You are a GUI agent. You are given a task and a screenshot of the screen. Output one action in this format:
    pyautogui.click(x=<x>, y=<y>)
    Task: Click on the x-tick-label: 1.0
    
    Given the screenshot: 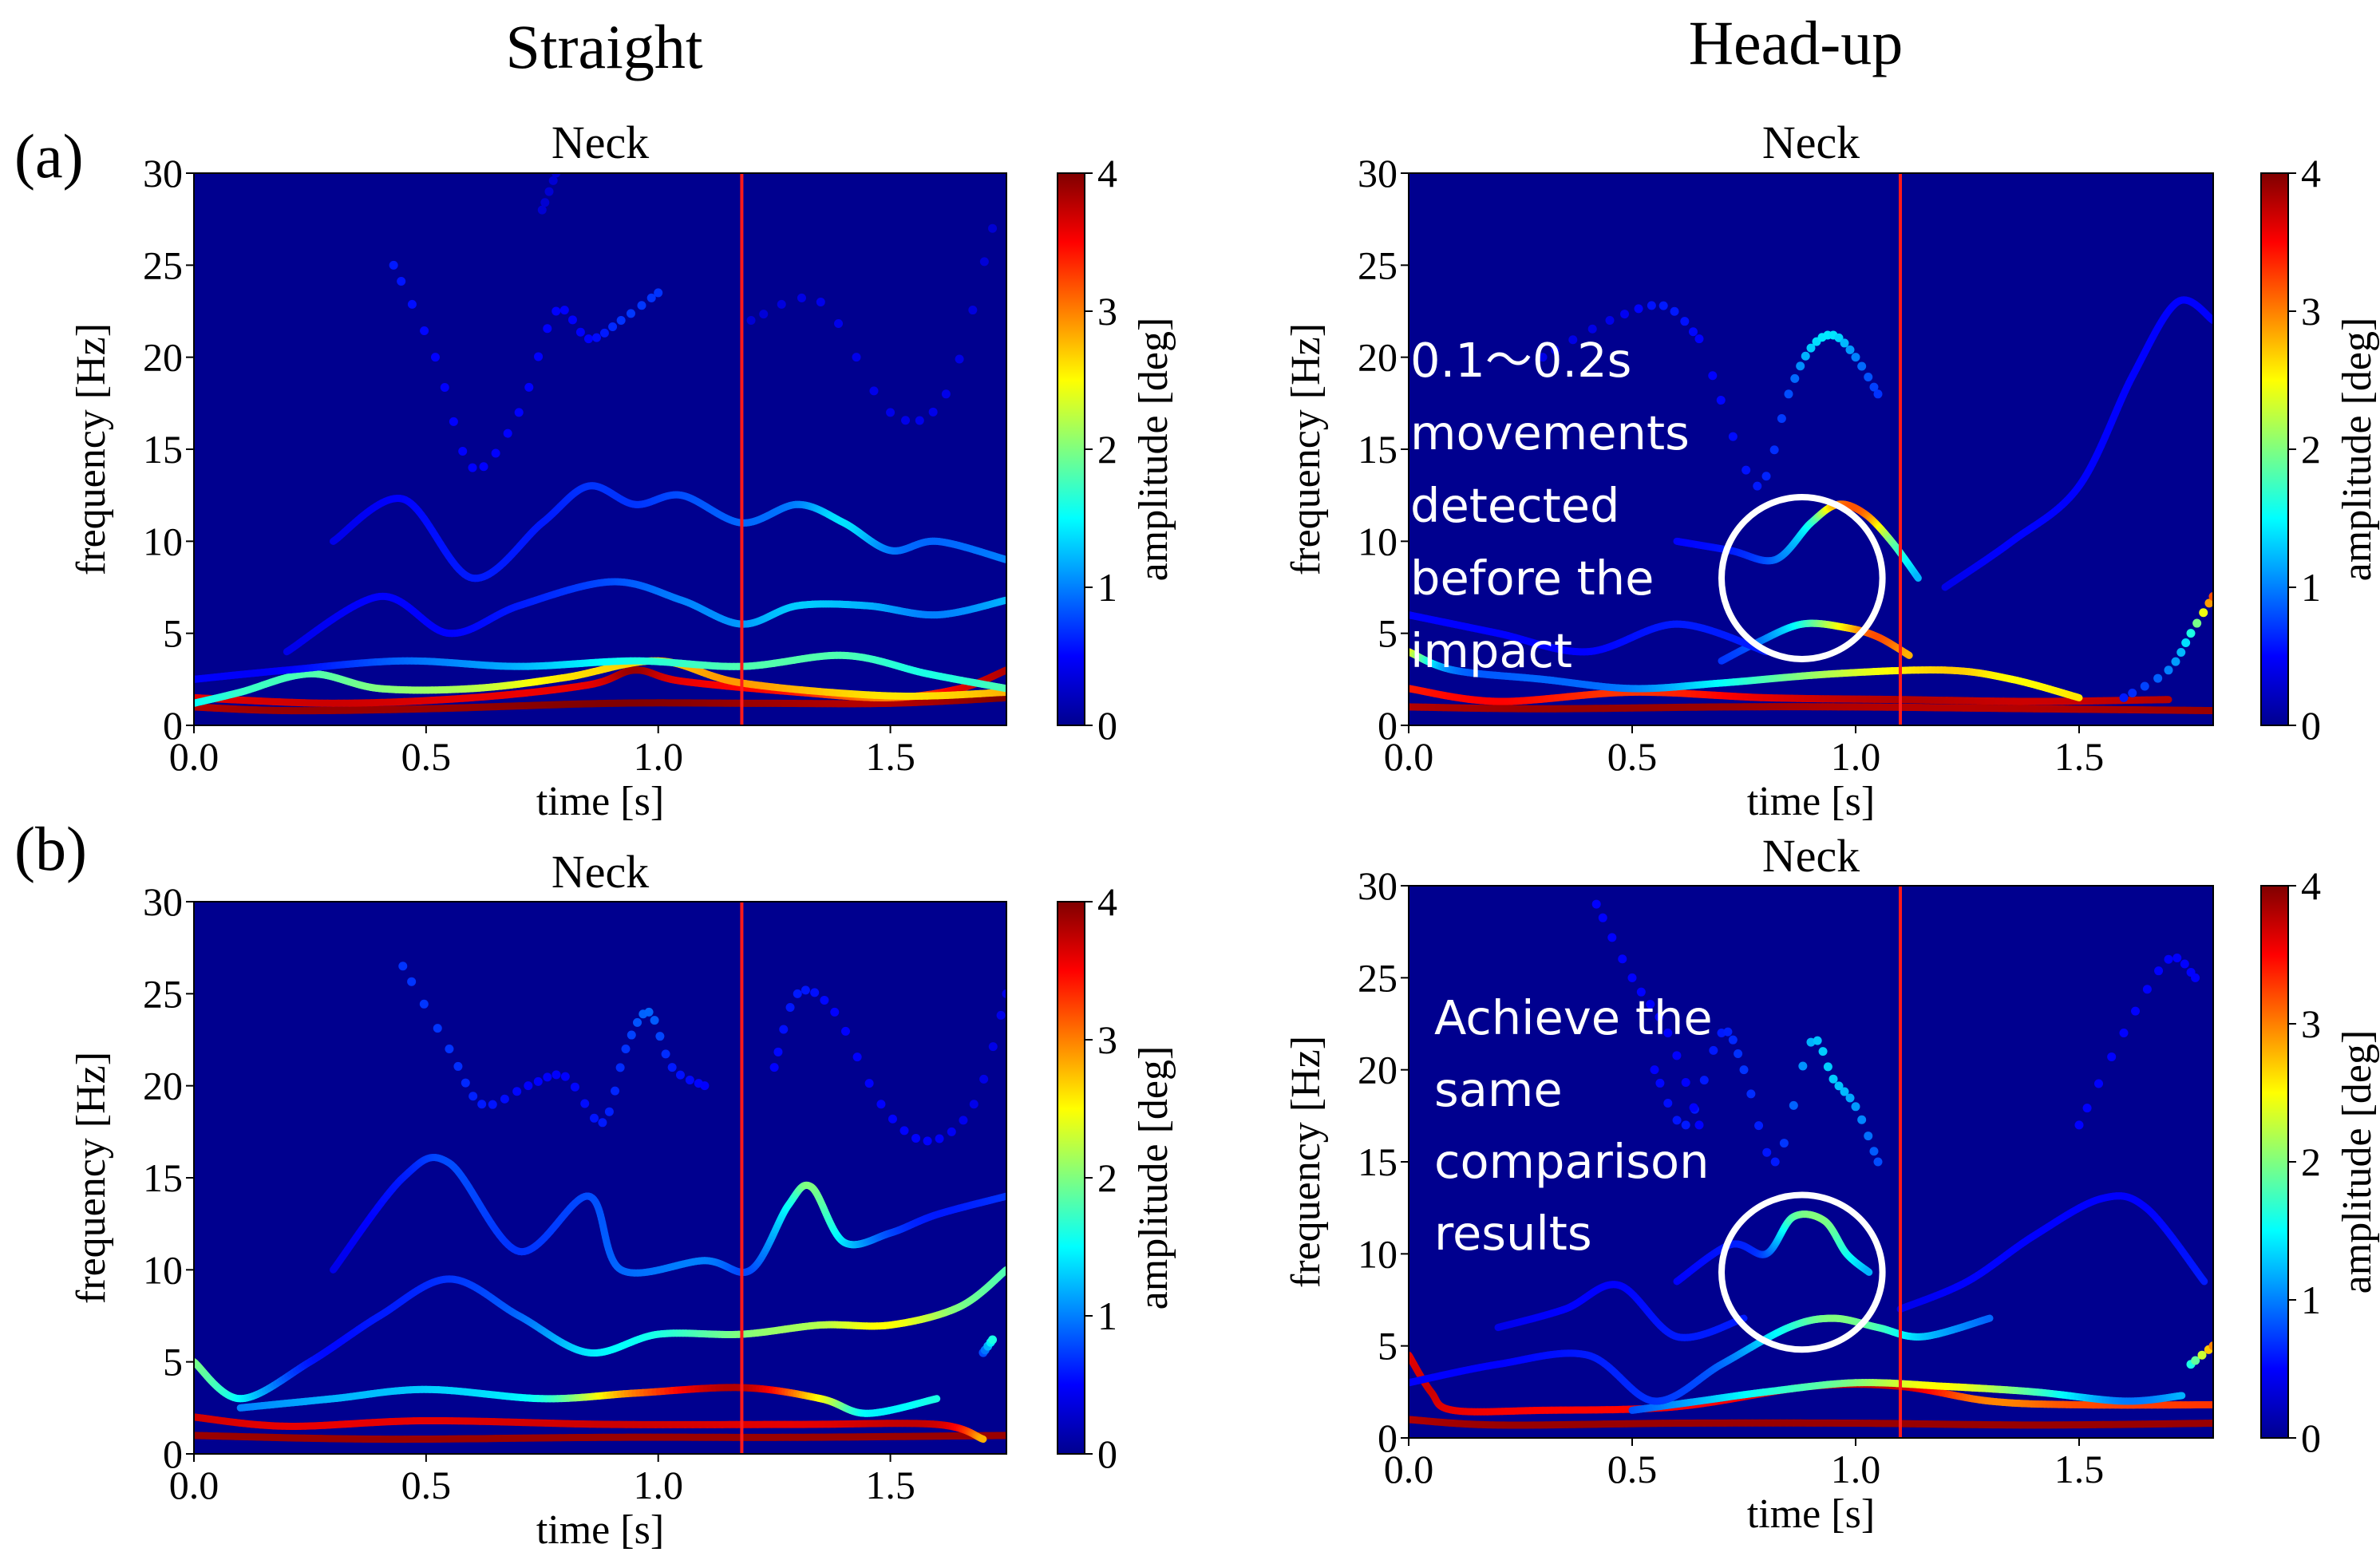 What is the action you would take?
    pyautogui.click(x=658, y=757)
    